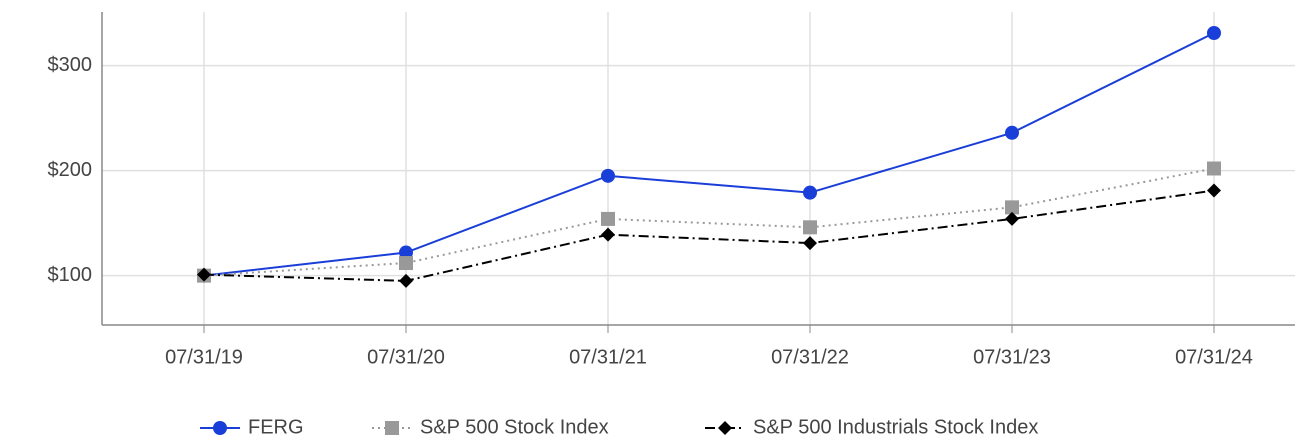 This screenshot has height=440, width=1305. What do you see at coordinates (406, 357) in the screenshot?
I see `x-tick-label: 07/31/20` at bounding box center [406, 357].